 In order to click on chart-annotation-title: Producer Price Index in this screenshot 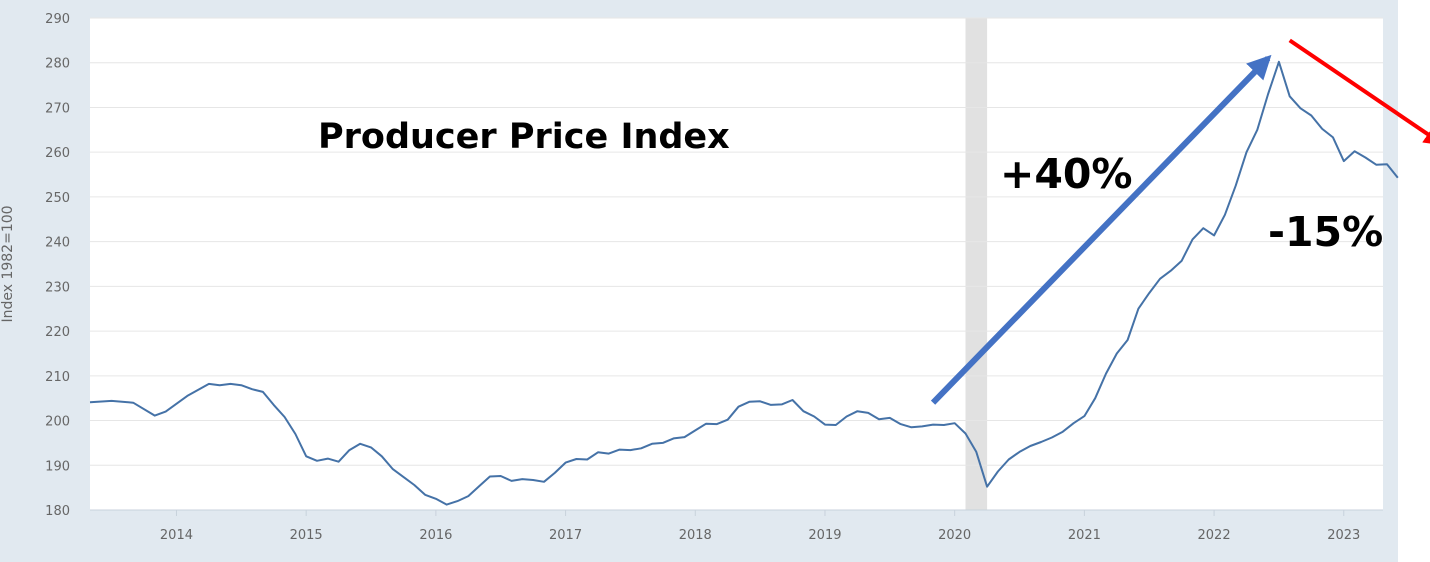, I will do `click(524, 137)`.